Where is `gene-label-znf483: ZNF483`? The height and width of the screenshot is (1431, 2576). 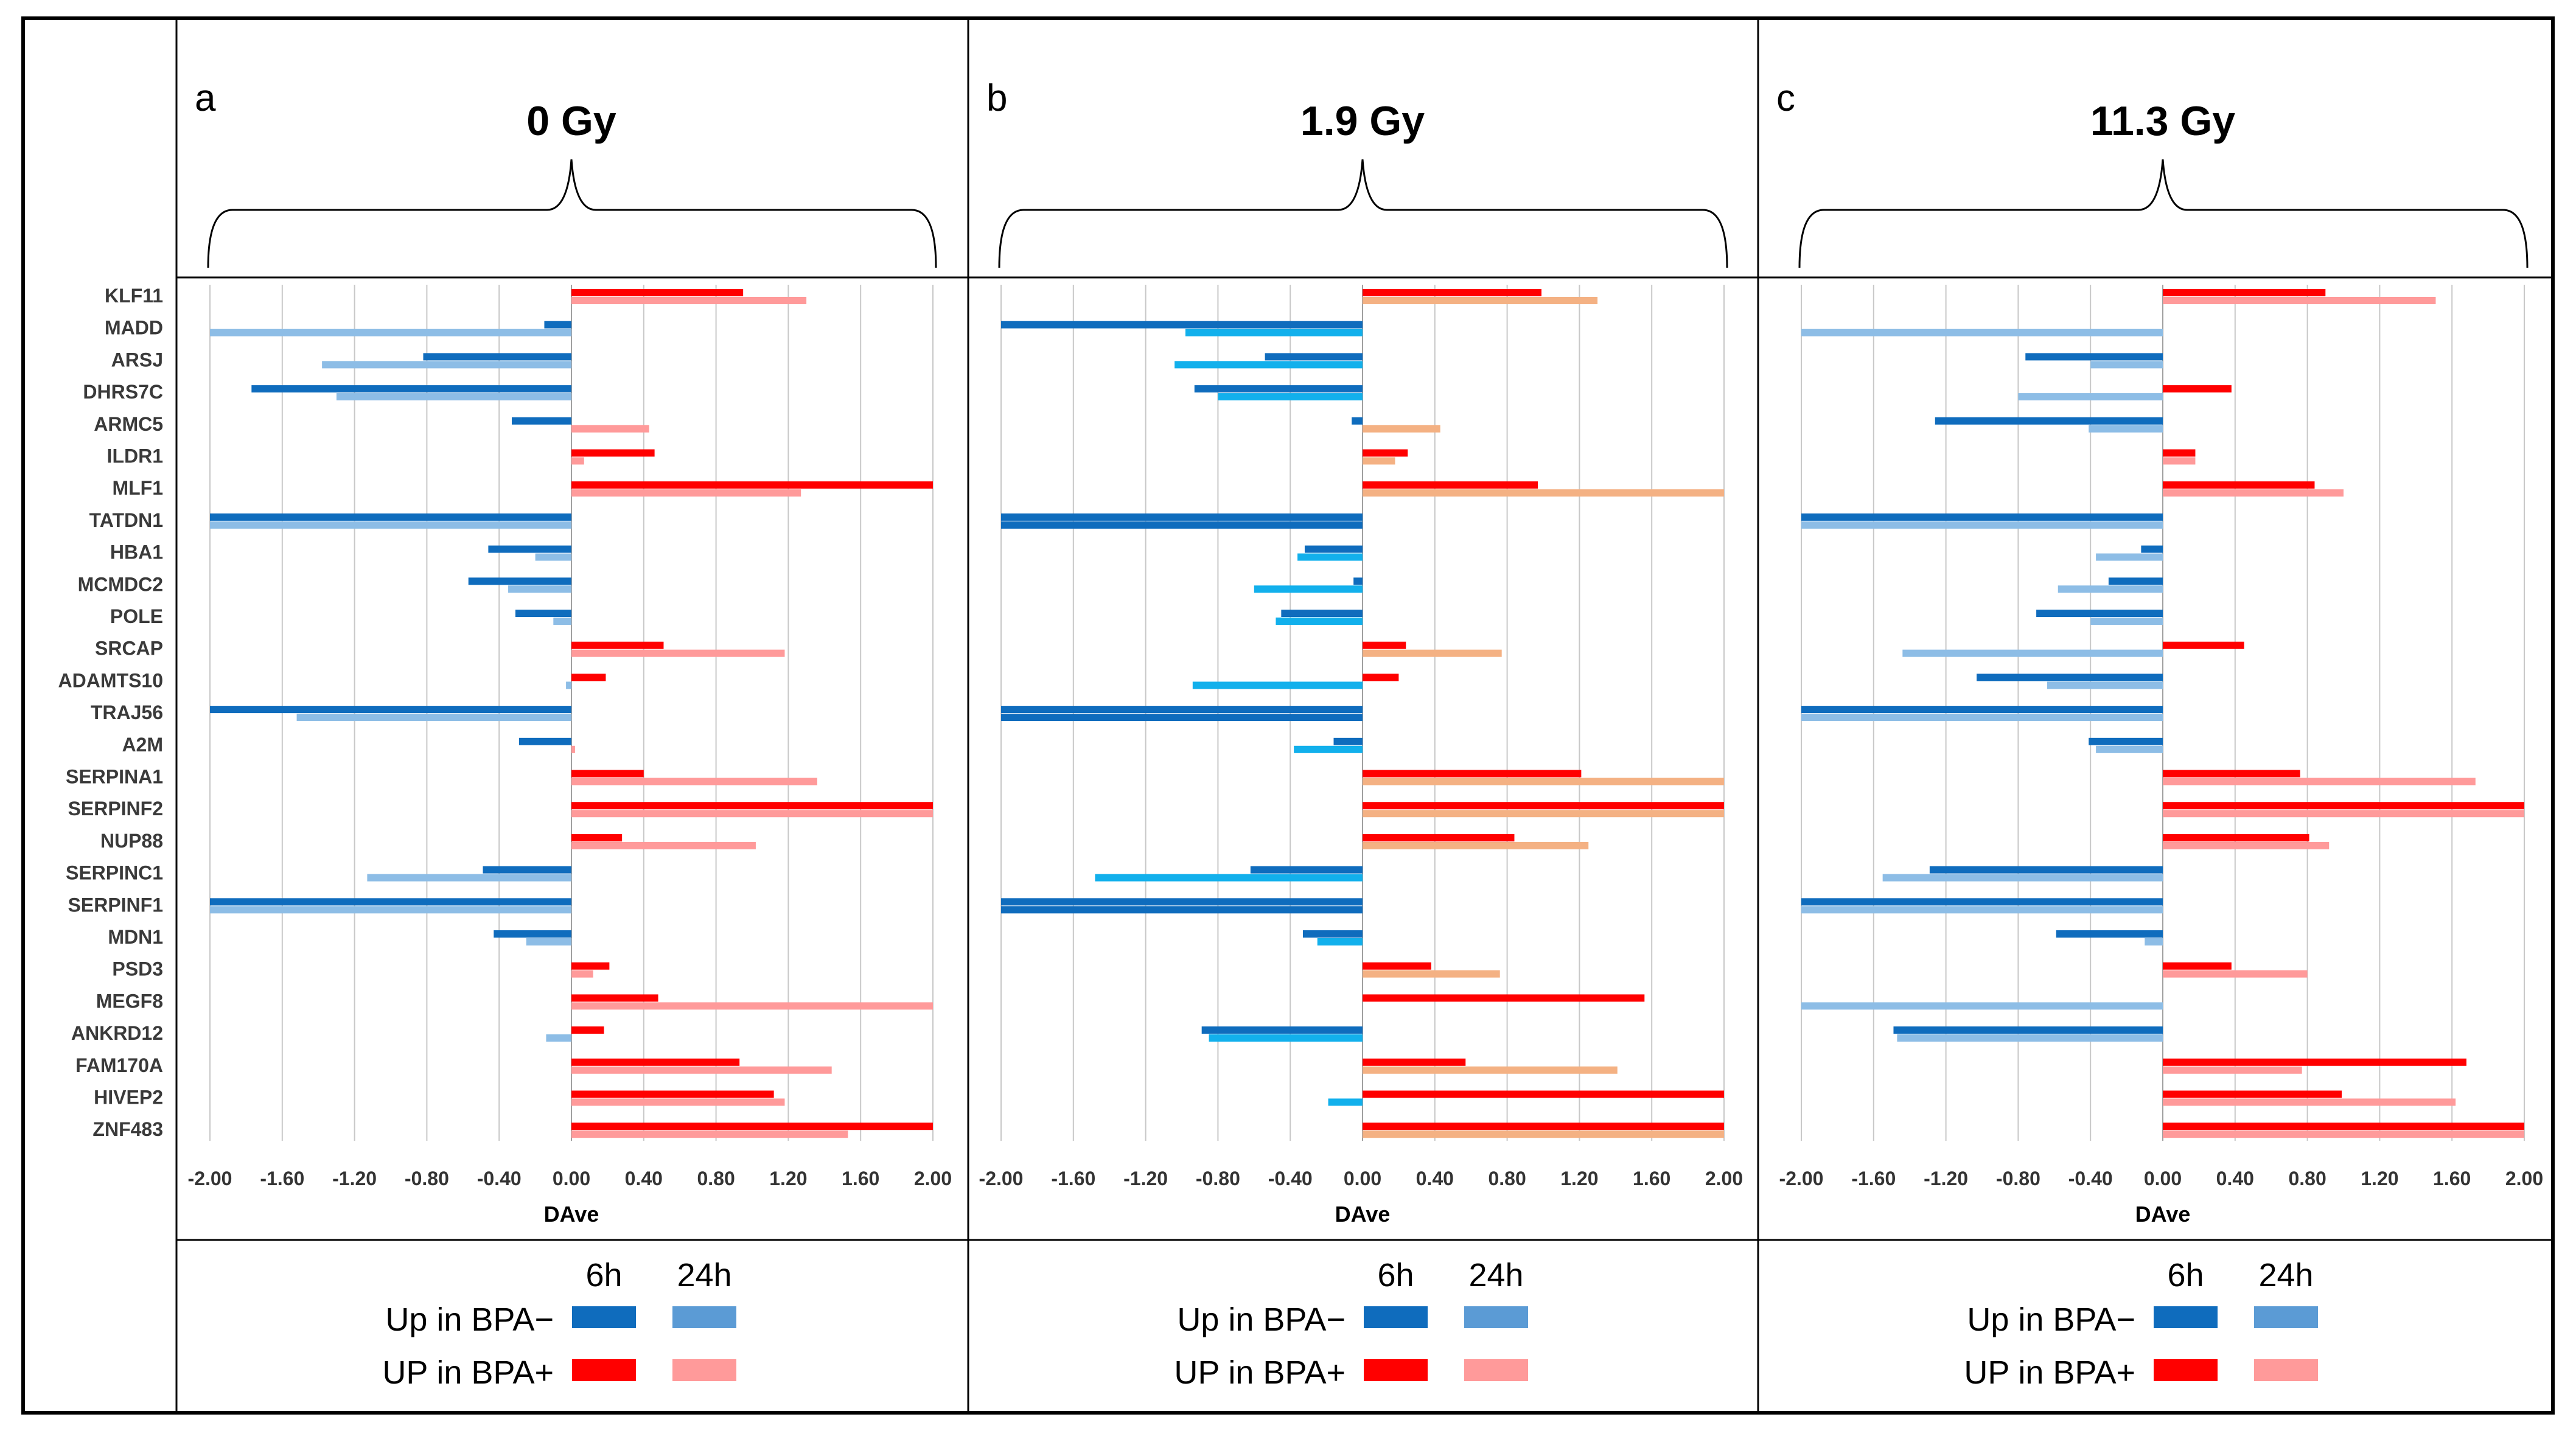
gene-label-znf483: ZNF483 is located at coordinates (127, 1129).